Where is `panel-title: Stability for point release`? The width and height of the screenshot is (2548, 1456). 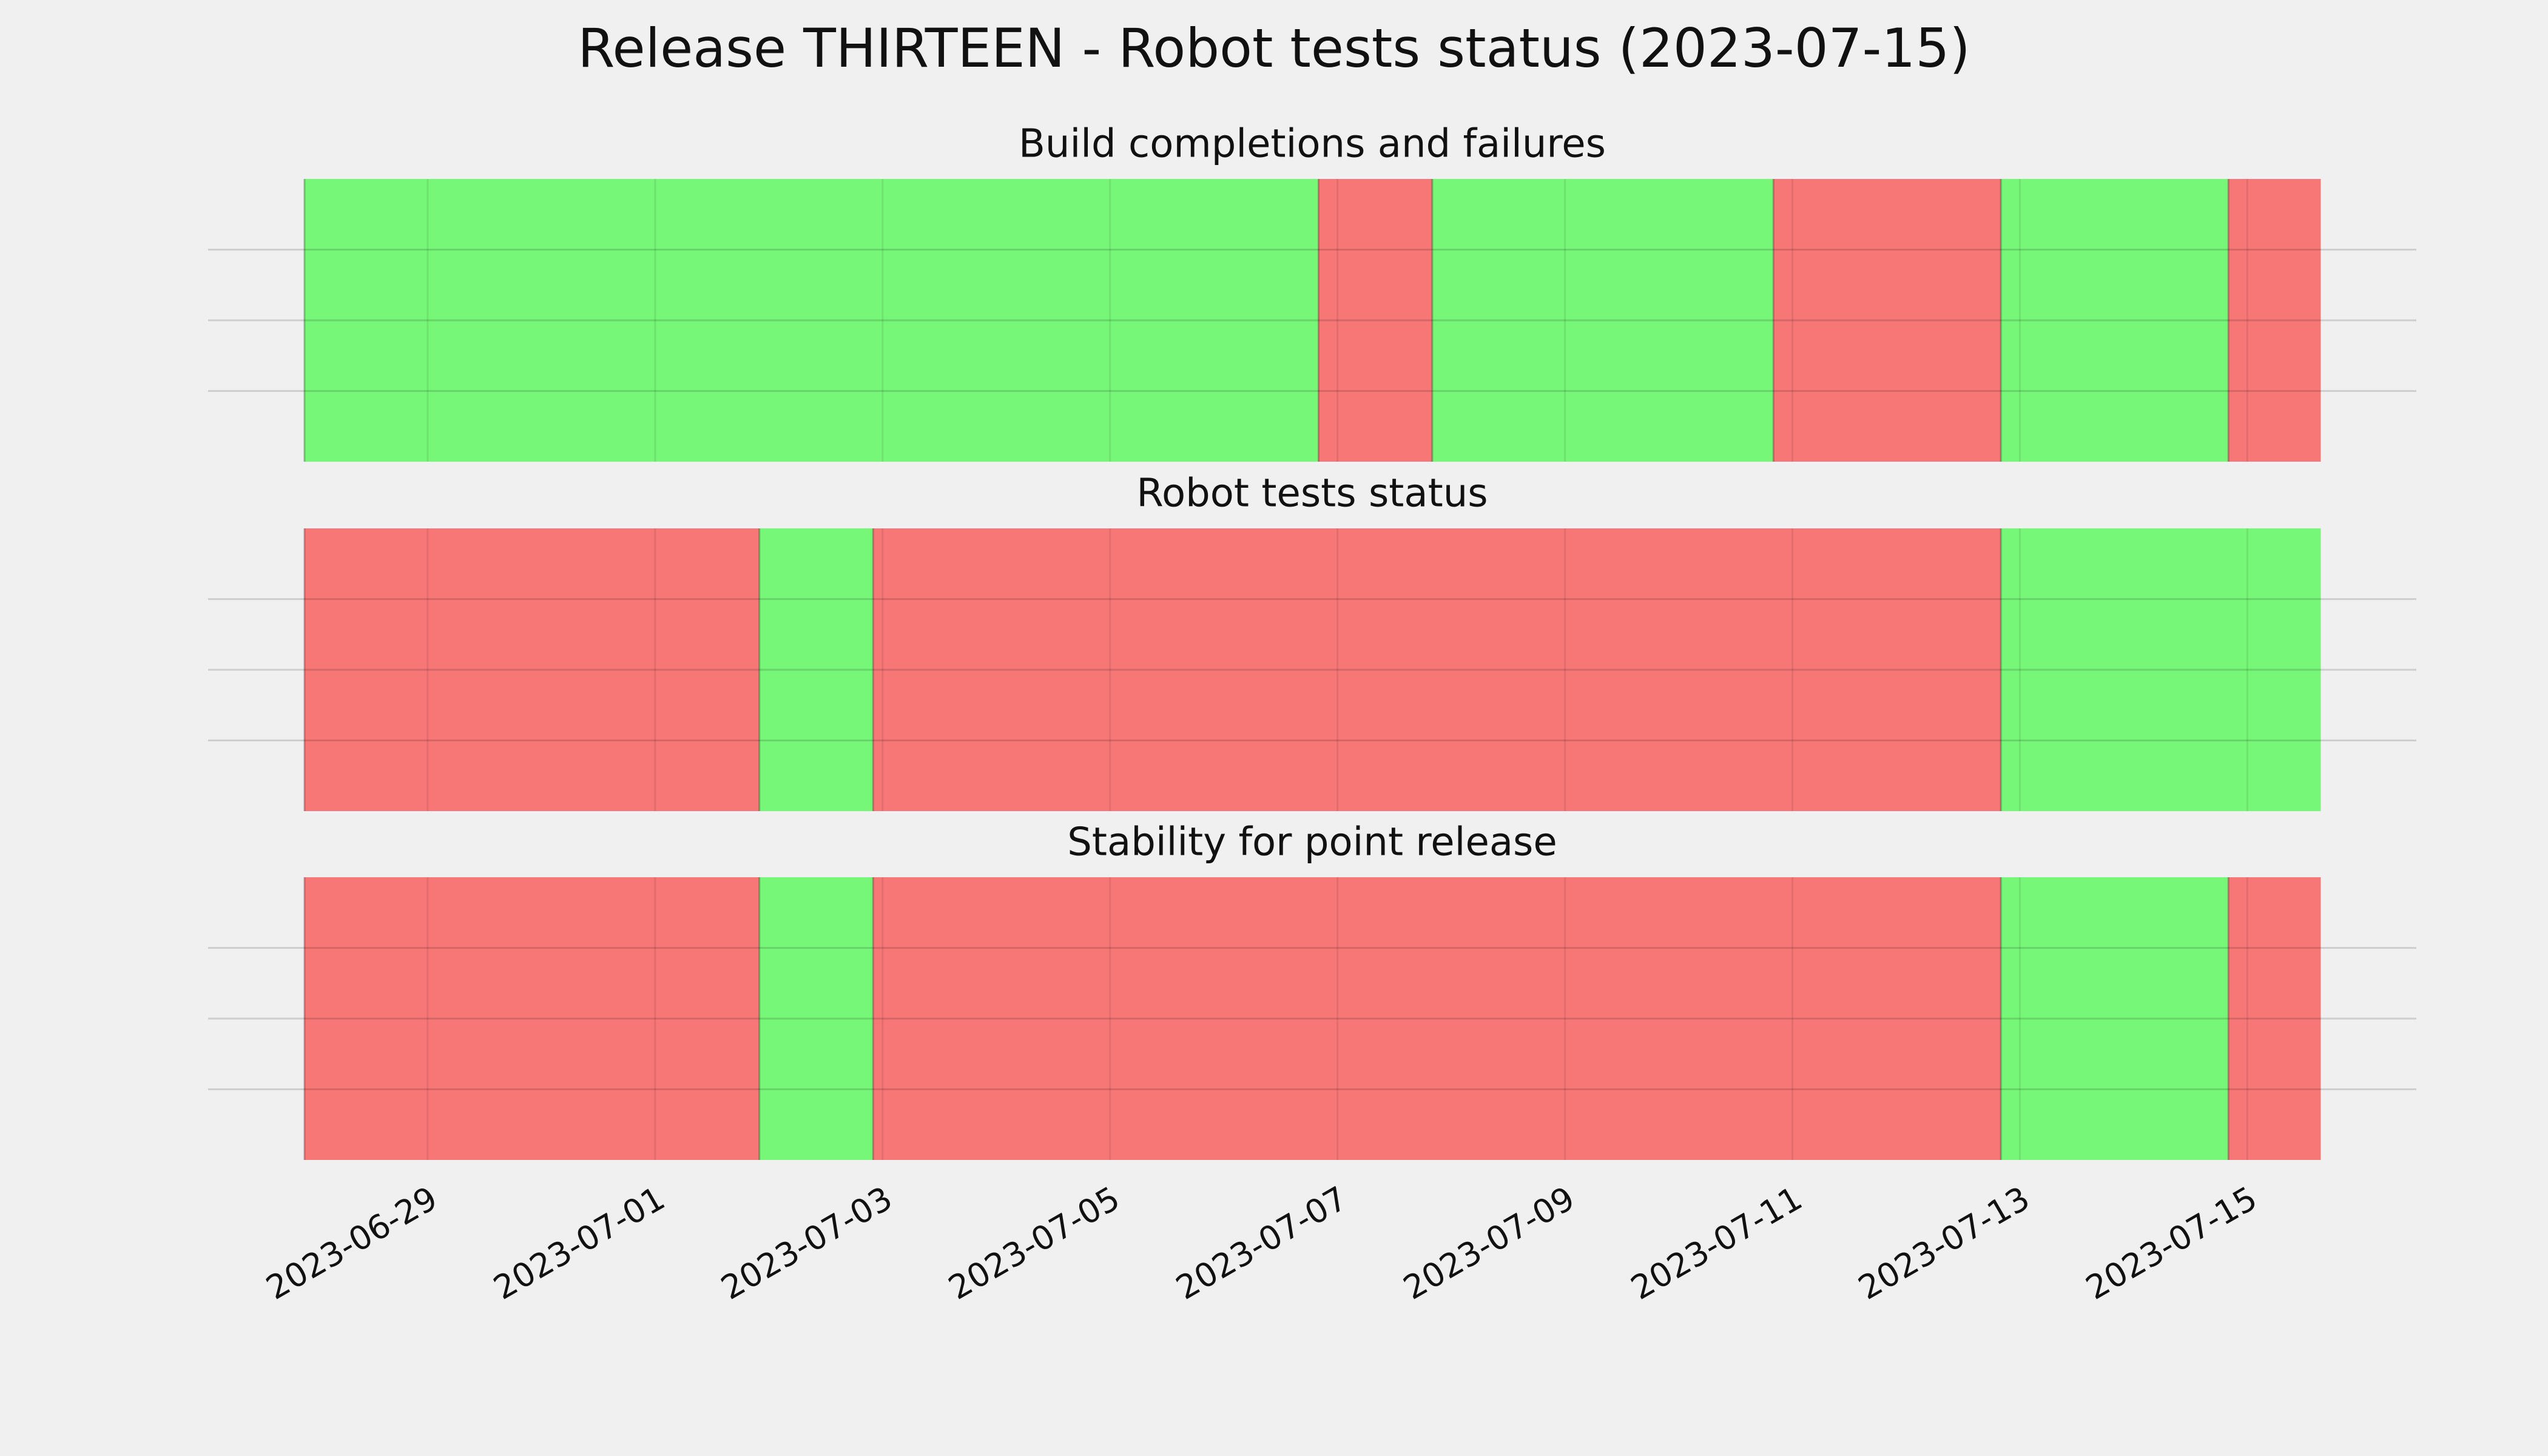 panel-title: Stability for point release is located at coordinates (1312, 842).